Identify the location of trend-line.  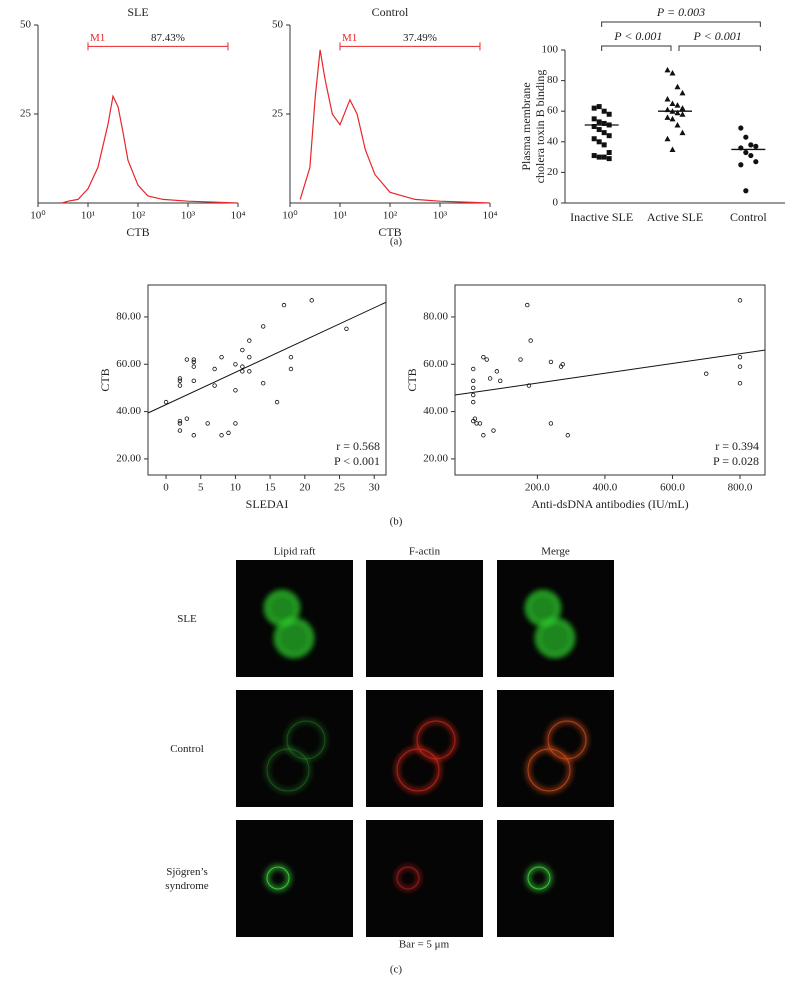
(267, 357).